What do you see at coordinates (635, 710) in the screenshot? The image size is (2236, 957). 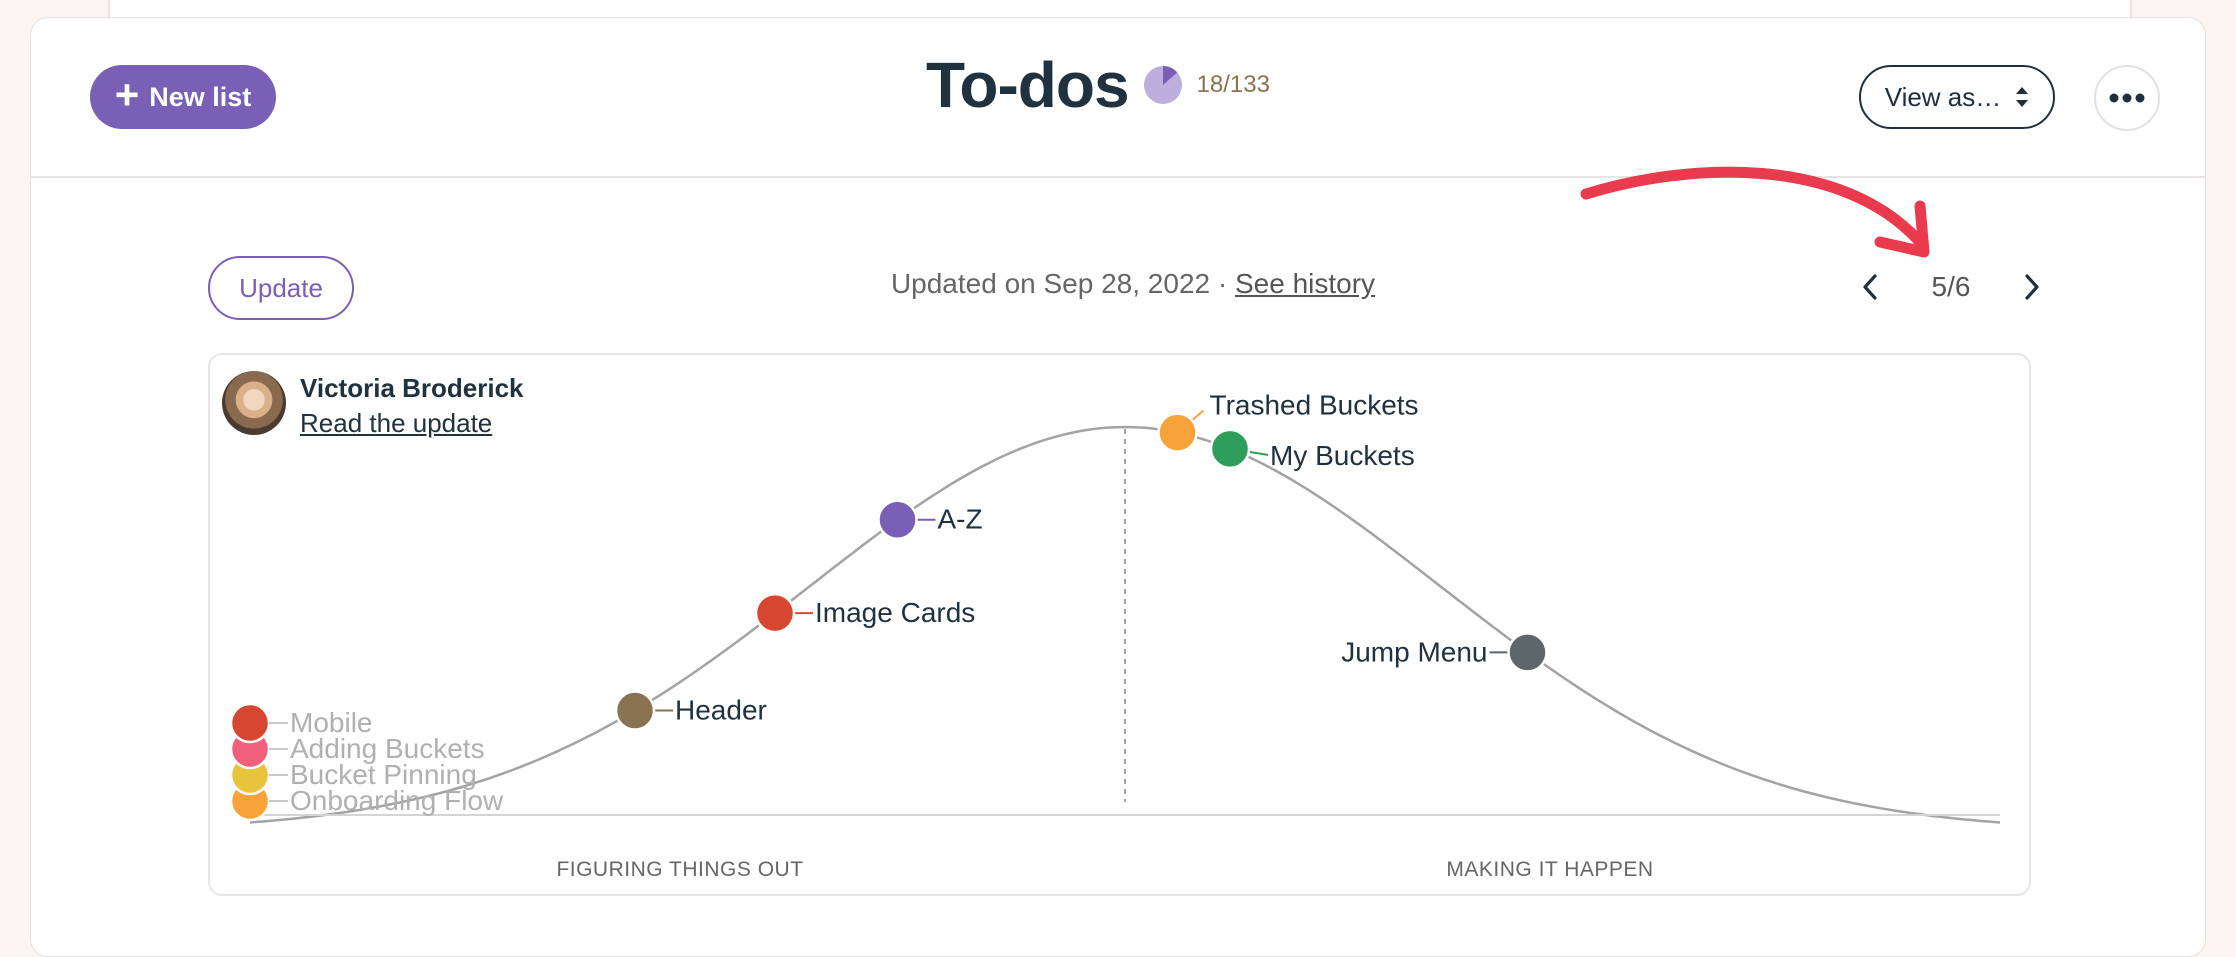 I see `hill-dot-header` at bounding box center [635, 710].